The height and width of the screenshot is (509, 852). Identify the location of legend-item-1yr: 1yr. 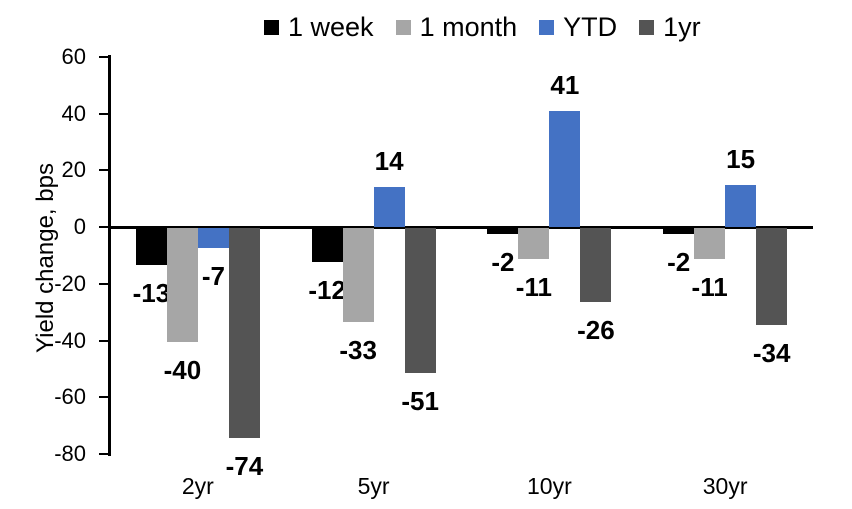
(670, 26).